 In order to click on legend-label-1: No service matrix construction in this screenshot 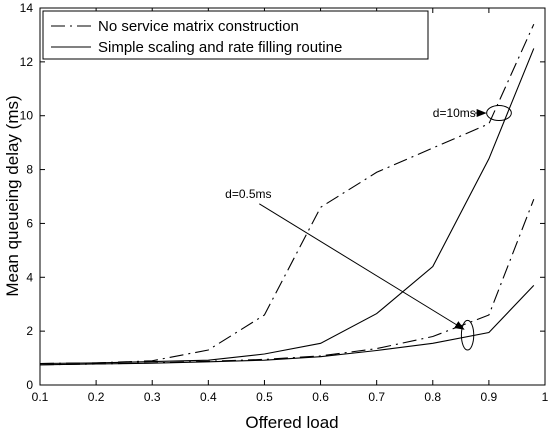, I will do `click(198, 26)`.